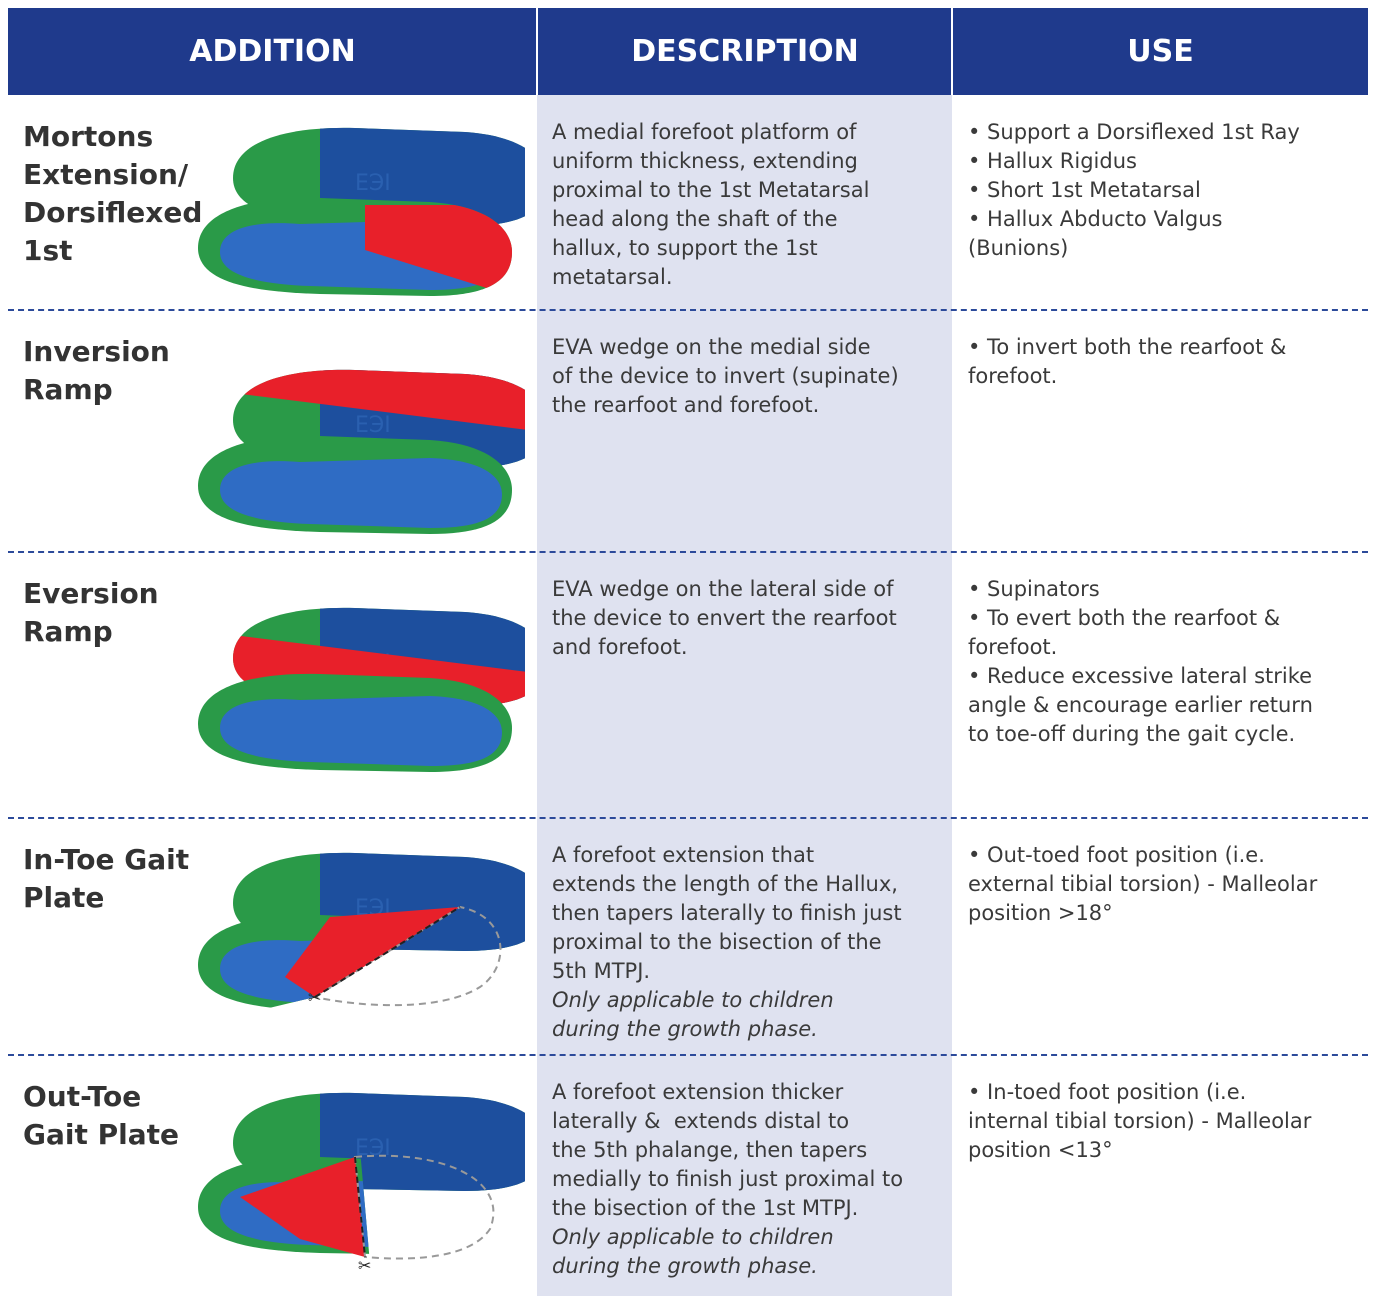  I want to click on header-cell: ADDITION, so click(272, 51).